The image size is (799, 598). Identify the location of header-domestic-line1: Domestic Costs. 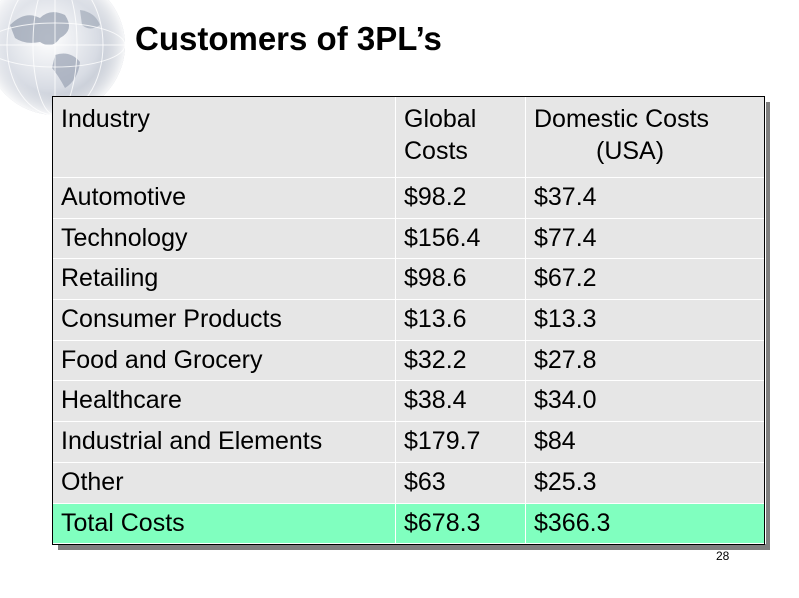
(622, 119).